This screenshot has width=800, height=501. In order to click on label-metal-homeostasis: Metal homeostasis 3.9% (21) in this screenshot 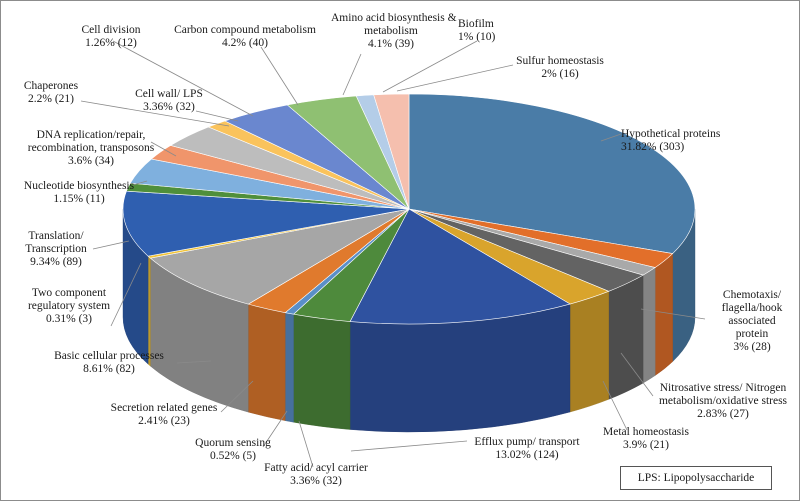, I will do `click(646, 438)`.